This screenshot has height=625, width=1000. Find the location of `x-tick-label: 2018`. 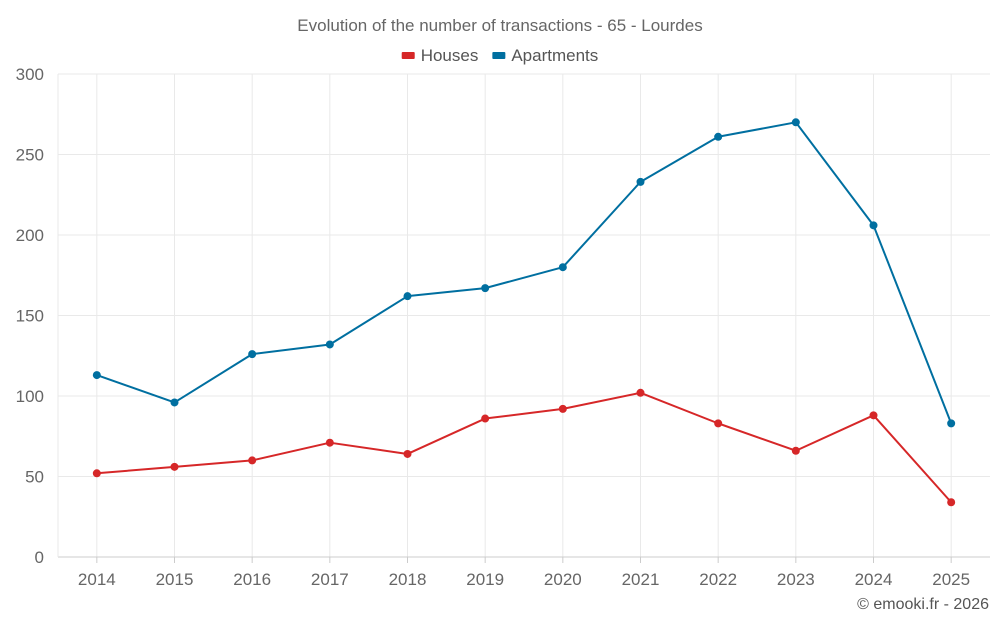

x-tick-label: 2018 is located at coordinates (408, 579).